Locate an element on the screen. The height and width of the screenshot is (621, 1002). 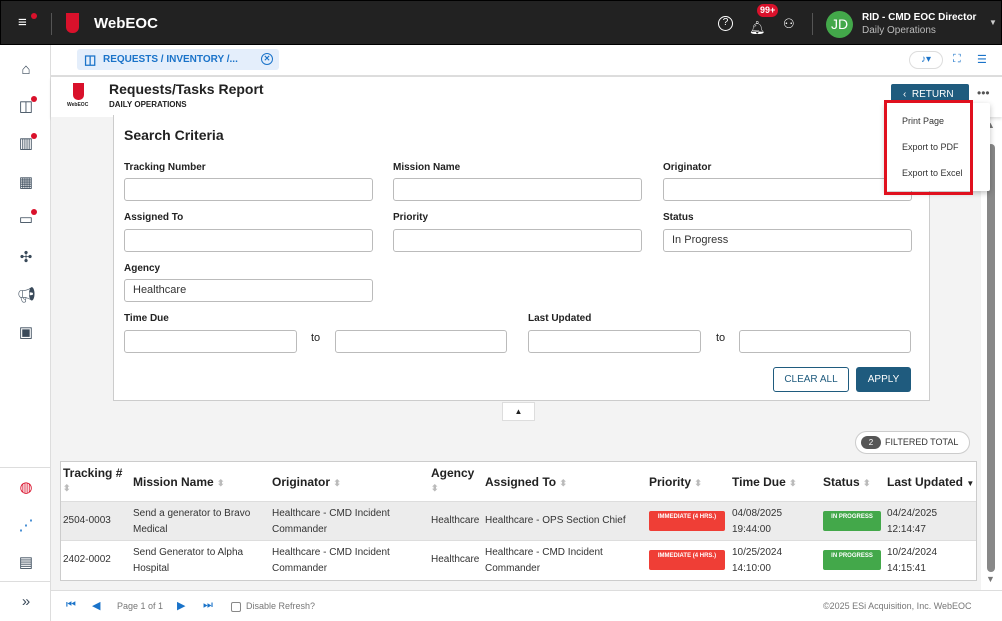
user-settings-icon: ⚇ is located at coordinates (789, 23).